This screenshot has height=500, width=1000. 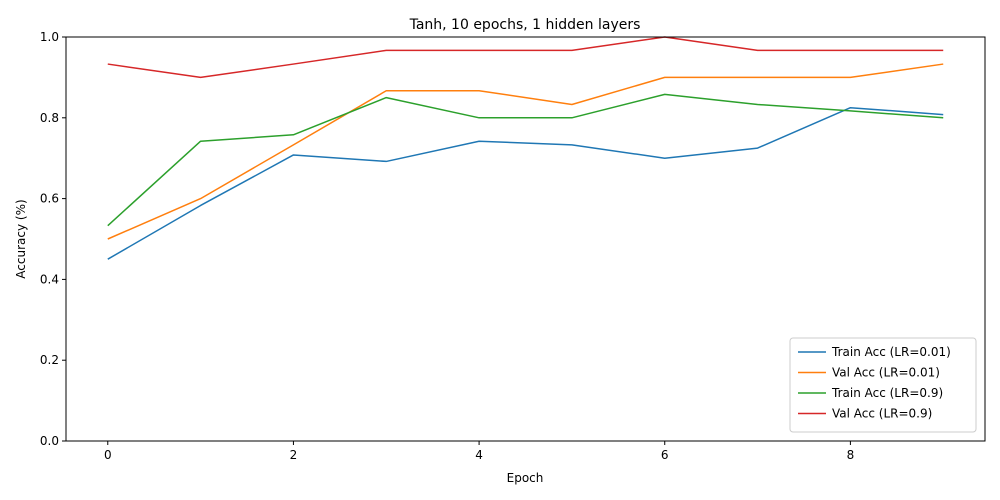 I want to click on x-tick-label: 6, so click(x=665, y=455).